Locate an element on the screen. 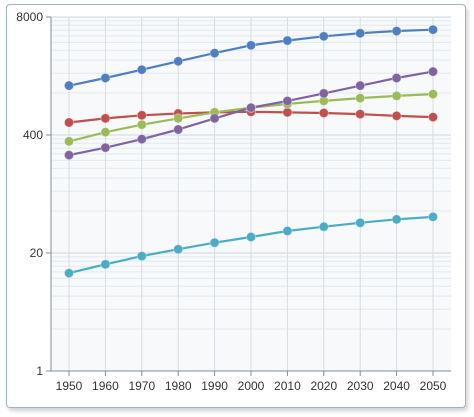  y-tick-label: 400 is located at coordinates (33, 135).